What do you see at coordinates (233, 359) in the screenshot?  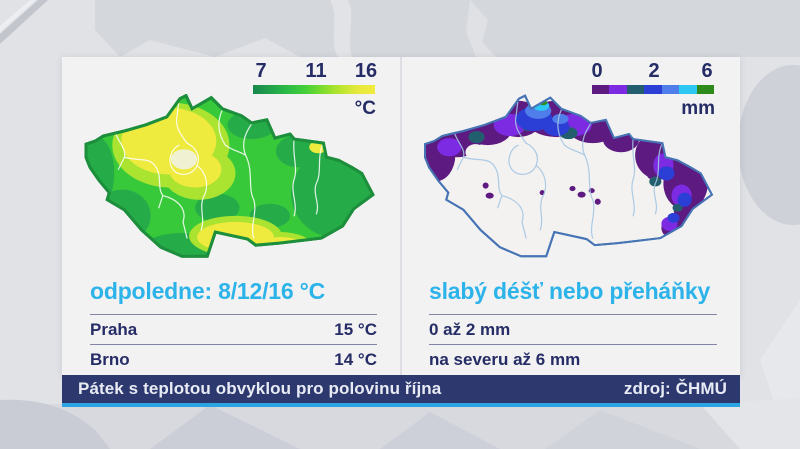 I see `city-temperature-row: Brno 14 °C` at bounding box center [233, 359].